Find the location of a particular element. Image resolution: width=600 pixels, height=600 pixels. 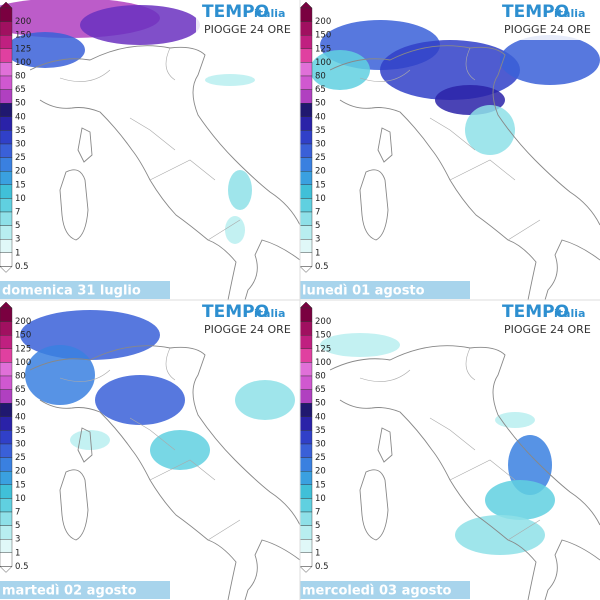

legend-label: 20 is located at coordinates (320, 472).